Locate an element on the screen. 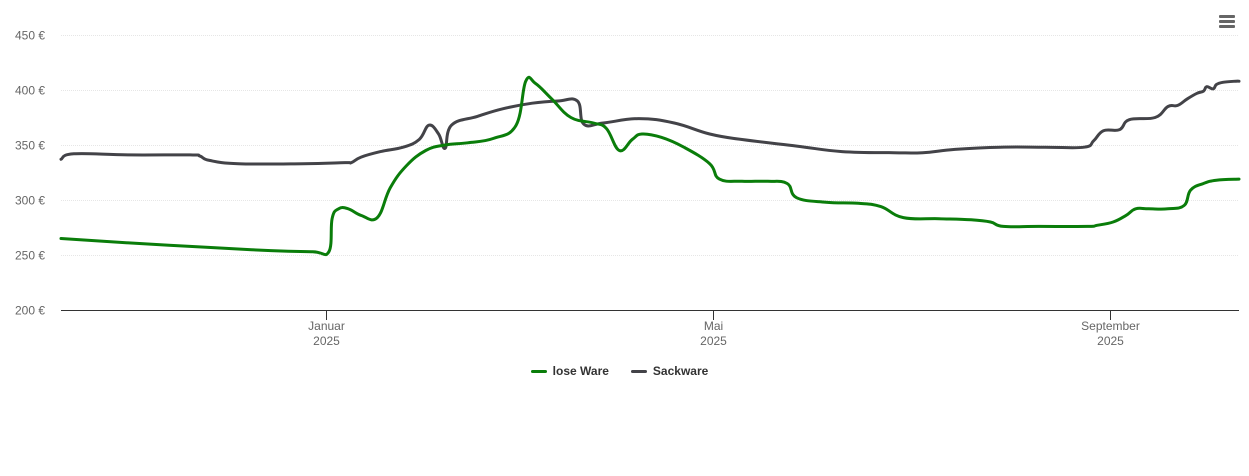 Image resolution: width=1249 pixels, height=476 pixels. legend-item-sackware: Sackware is located at coordinates (669, 371).